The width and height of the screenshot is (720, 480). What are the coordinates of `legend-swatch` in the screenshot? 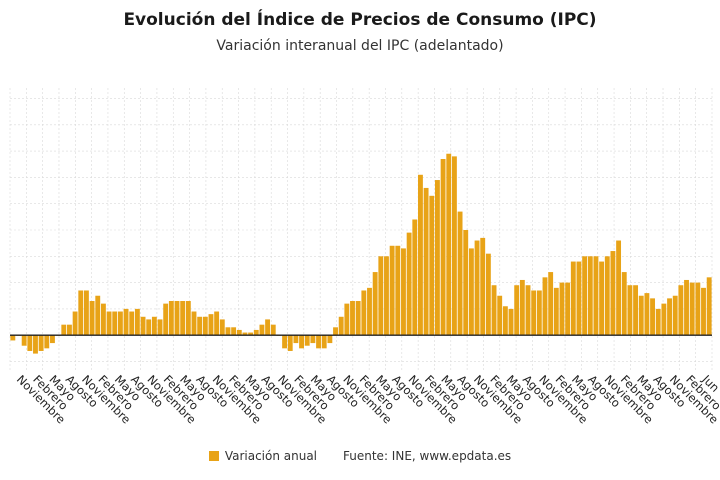 It's located at (213, 456).